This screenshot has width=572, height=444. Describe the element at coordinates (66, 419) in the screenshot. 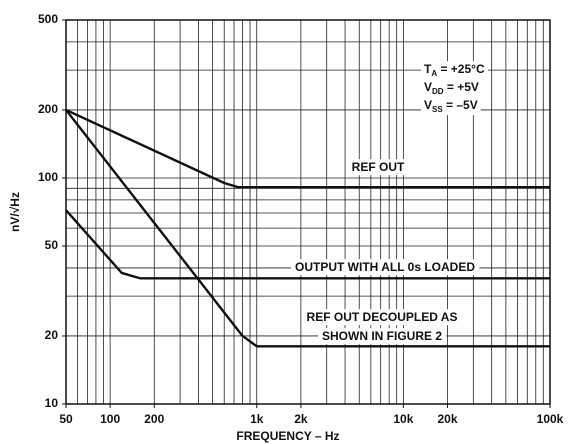

I see `x-tick-label: 50` at that location.